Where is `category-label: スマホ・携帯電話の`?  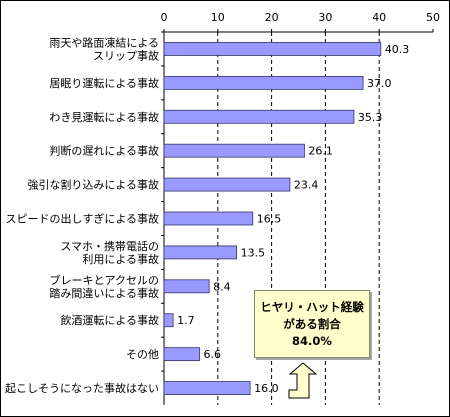 category-label: スマホ・携帯電話の is located at coordinates (109, 246).